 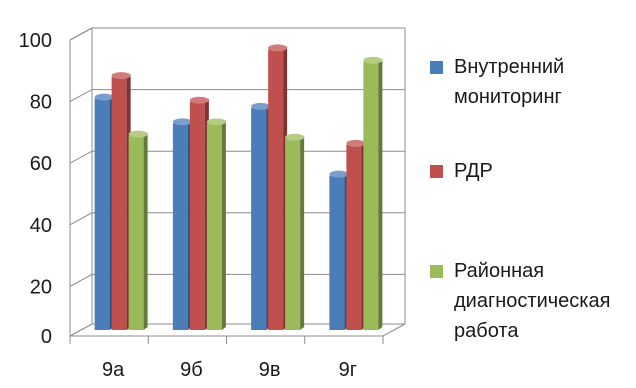 I want to click on y-tick-label: 40, so click(x=41, y=226).